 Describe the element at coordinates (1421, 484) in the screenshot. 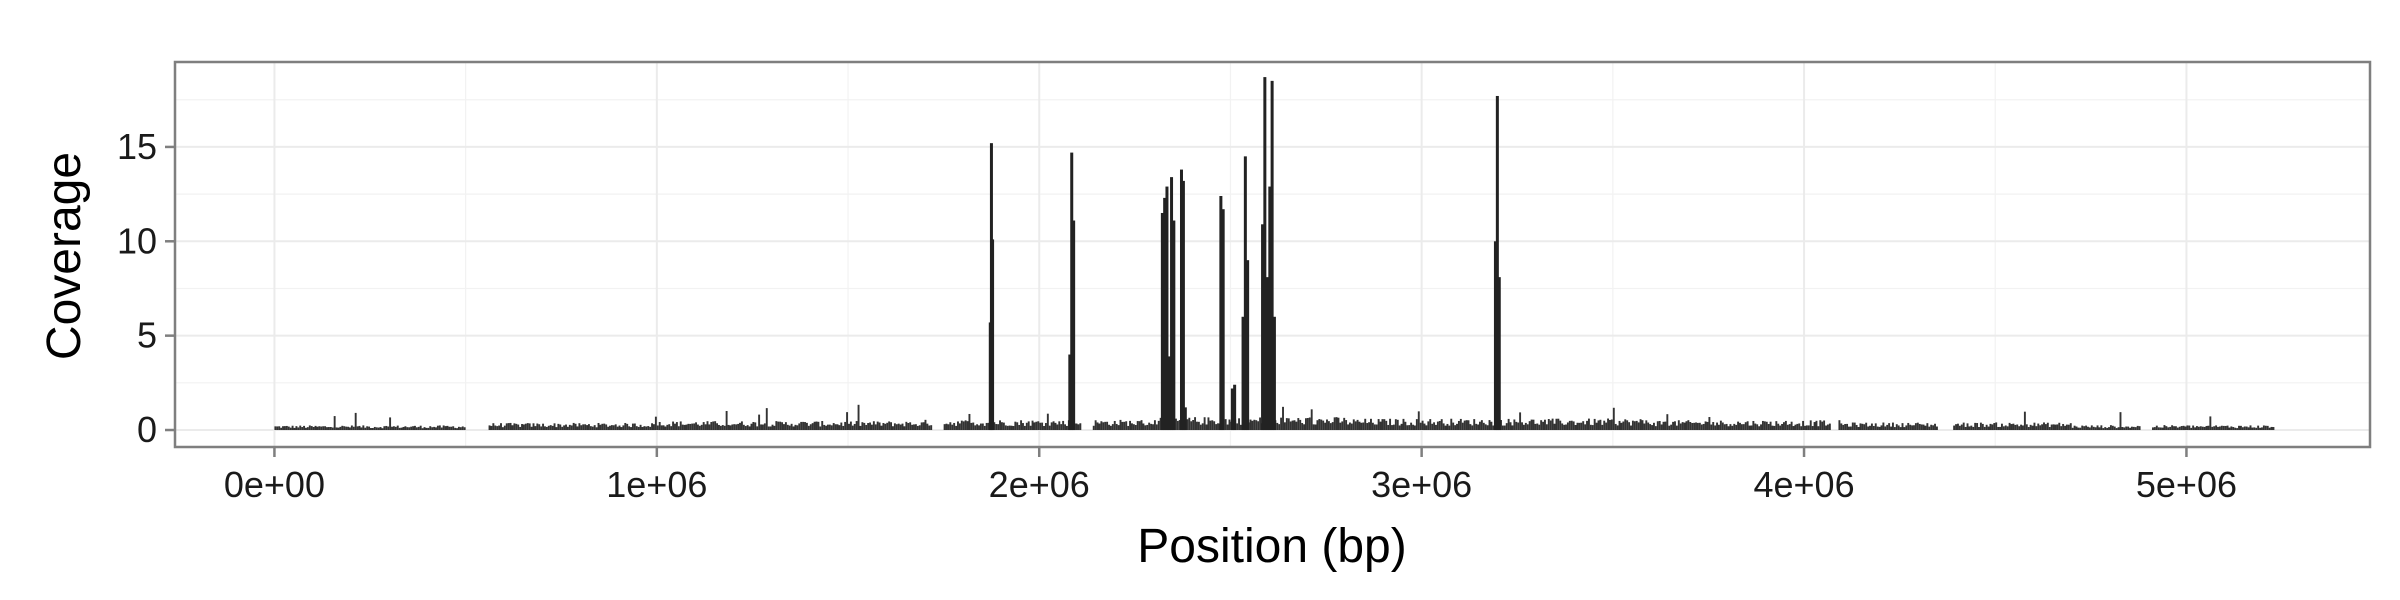

I see `x-tick-label-3: 3e+06` at that location.